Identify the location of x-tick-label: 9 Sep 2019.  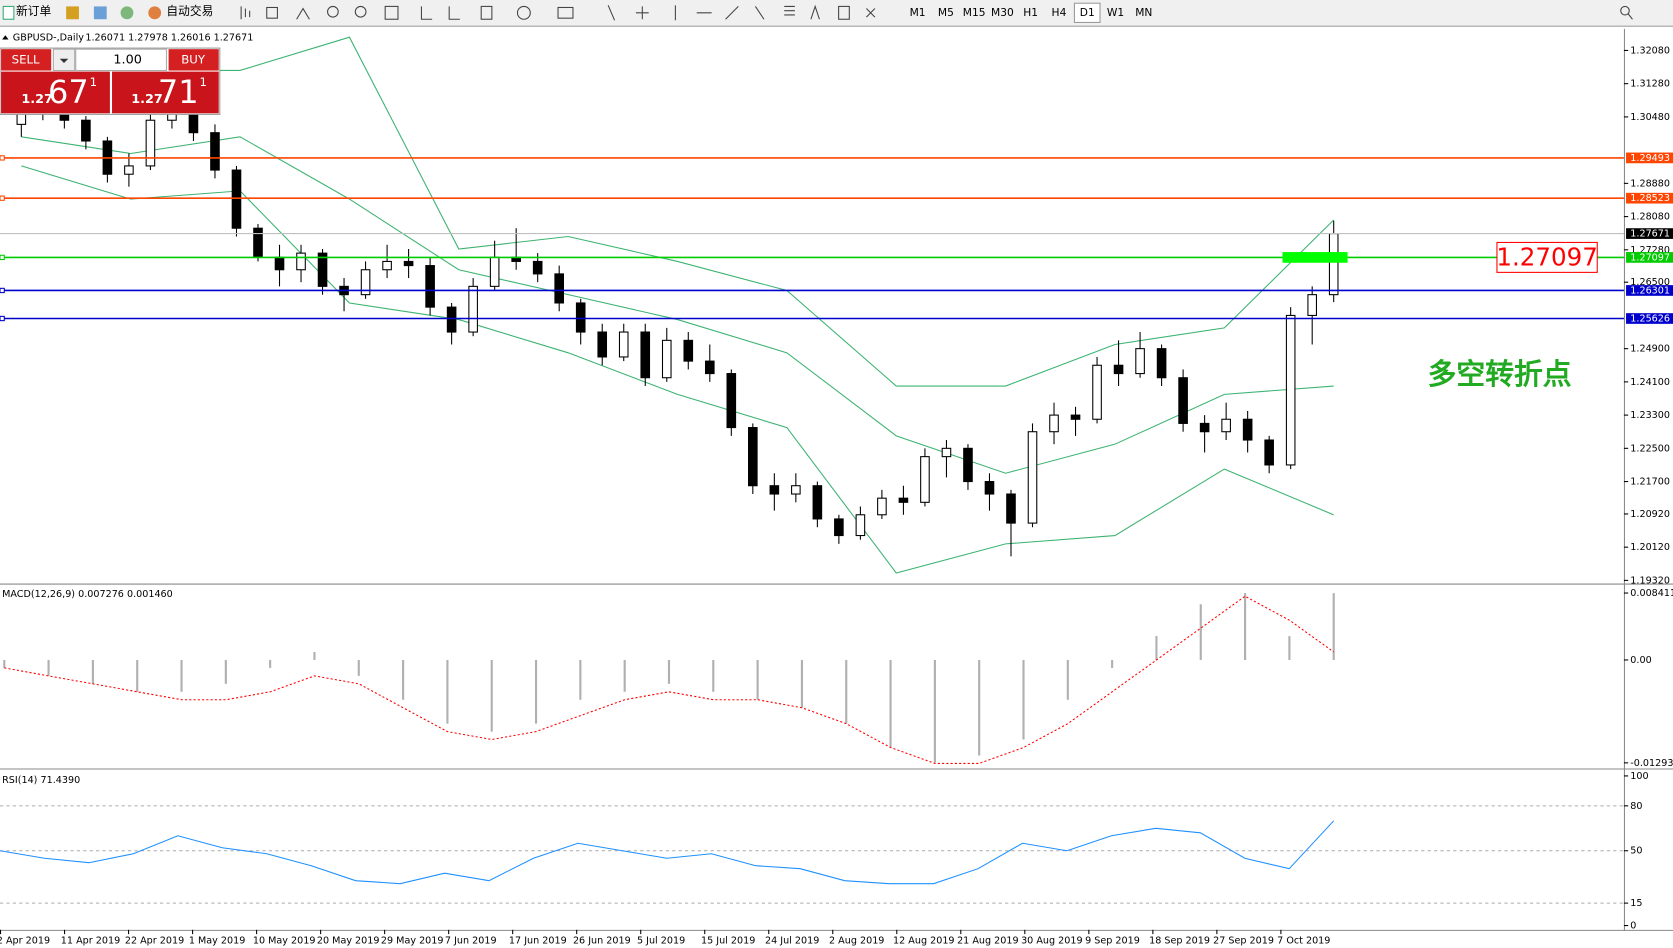
(1112, 941).